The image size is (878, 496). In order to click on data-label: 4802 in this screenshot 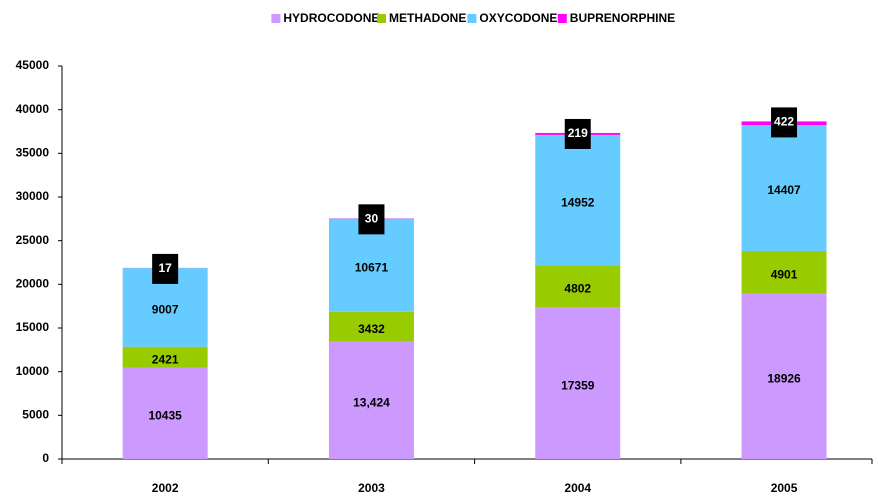, I will do `click(577, 289)`.